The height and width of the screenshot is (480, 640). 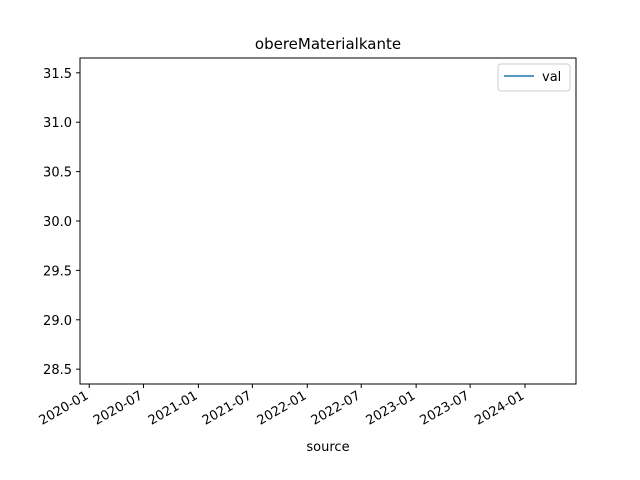 I want to click on chart-title: obereMaterialkante, so click(x=328, y=44).